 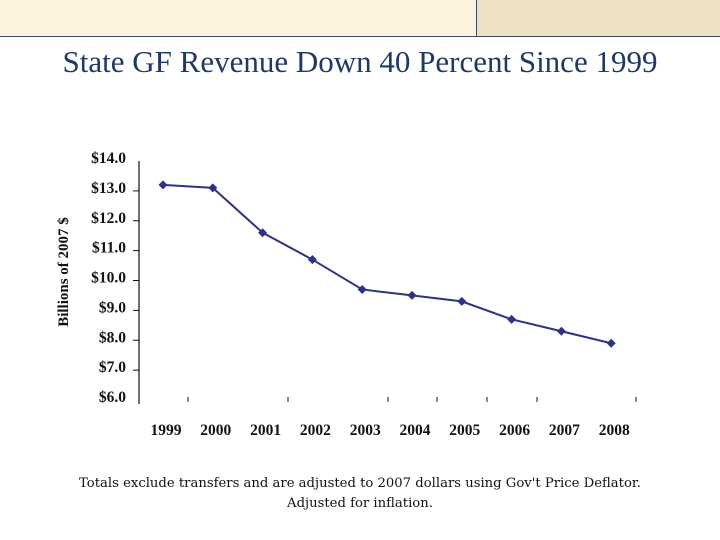 What do you see at coordinates (561, 331) in the screenshot?
I see `data-point-2007` at bounding box center [561, 331].